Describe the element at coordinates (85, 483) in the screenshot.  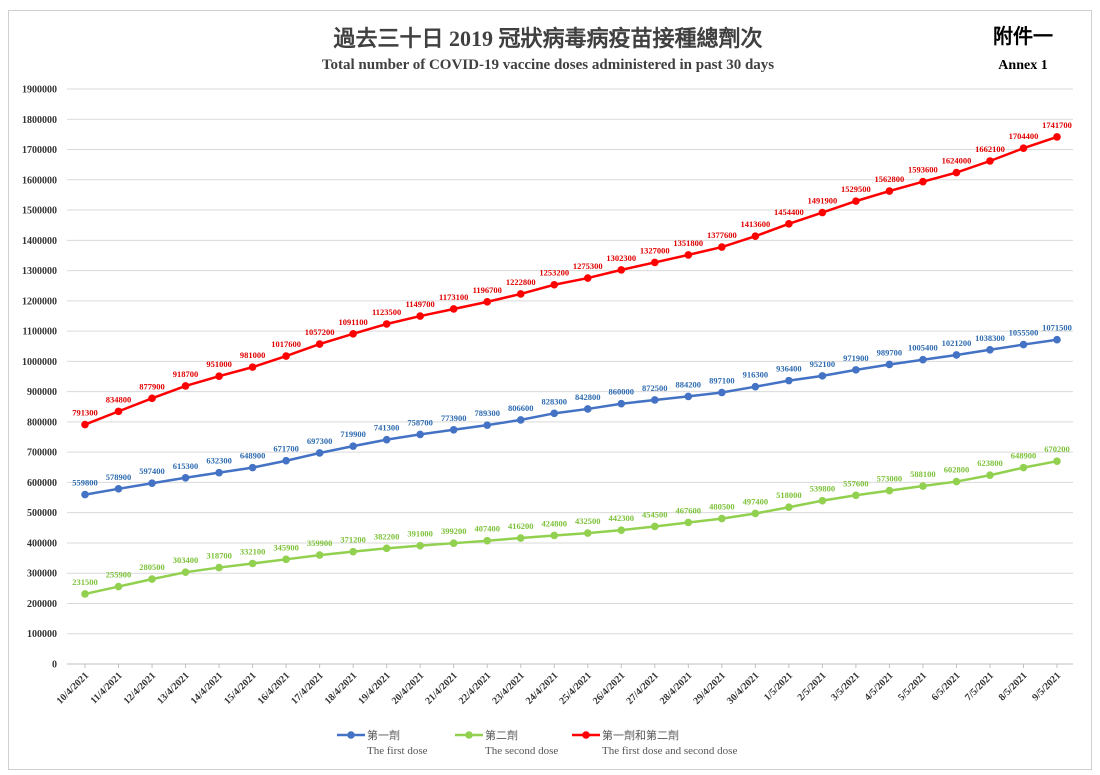
I see `data-label: 559800` at that location.